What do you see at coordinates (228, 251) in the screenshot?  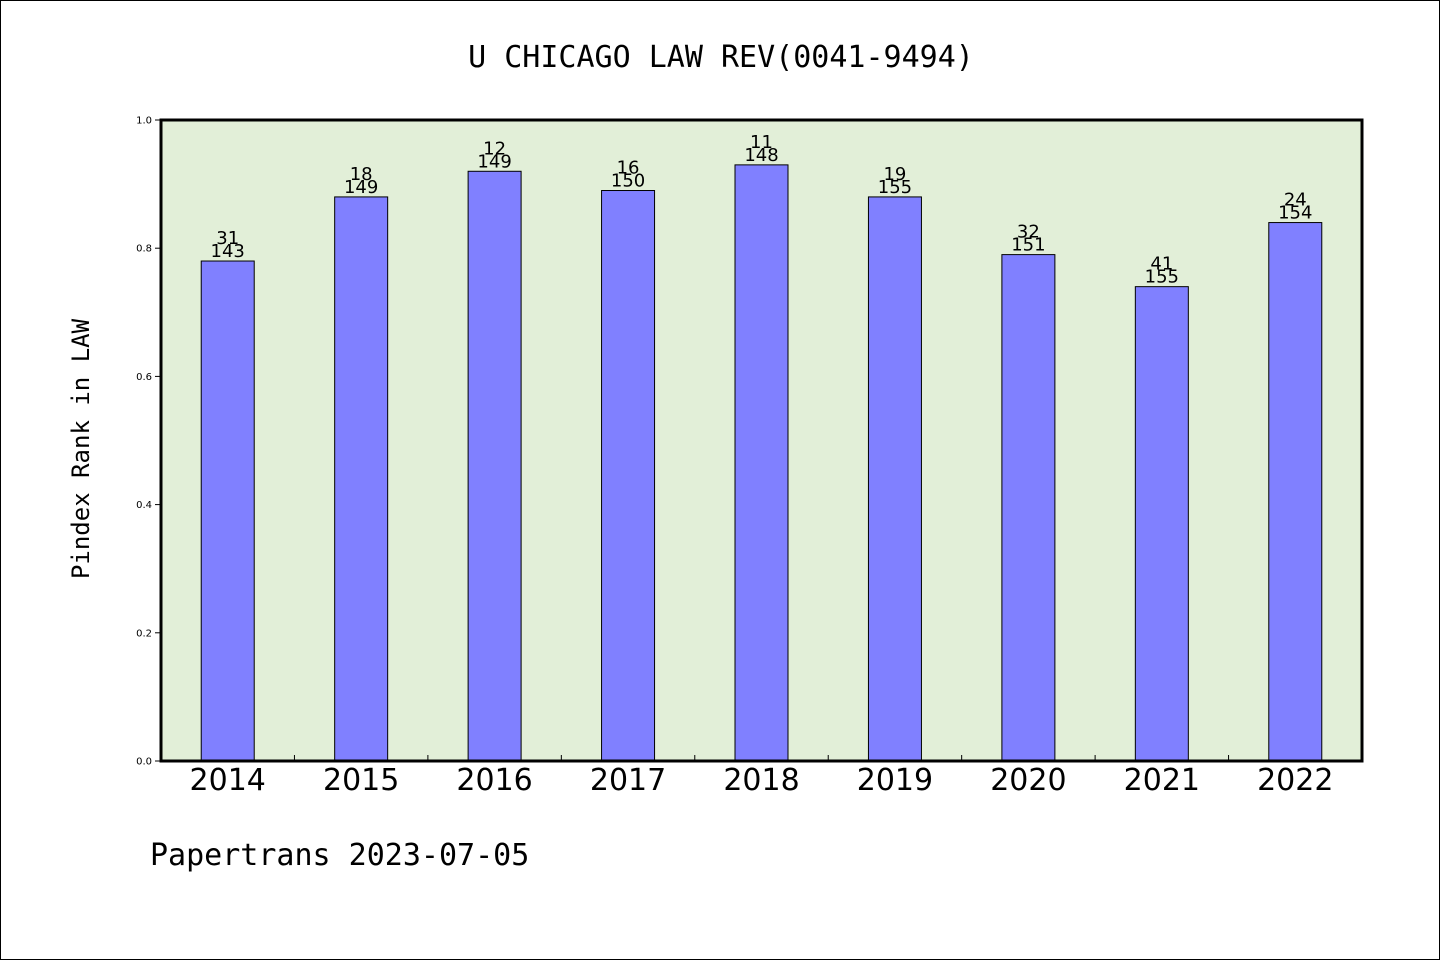 I see `total-label-2014: 143` at bounding box center [228, 251].